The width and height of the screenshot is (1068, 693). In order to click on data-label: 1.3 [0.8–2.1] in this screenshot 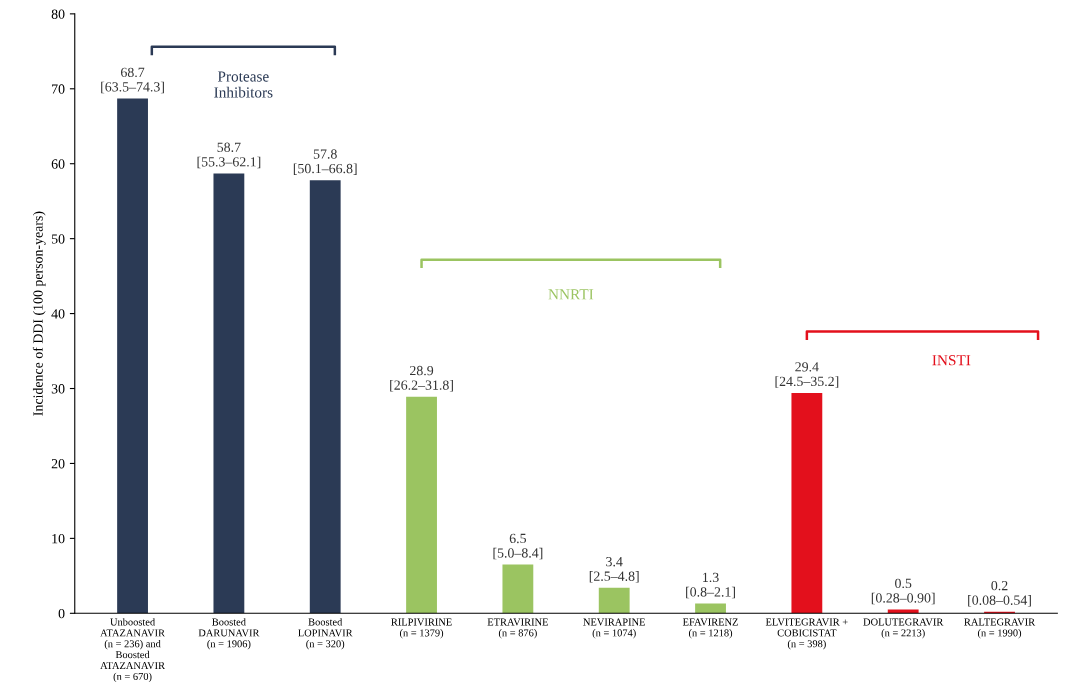, I will do `click(710, 585)`.